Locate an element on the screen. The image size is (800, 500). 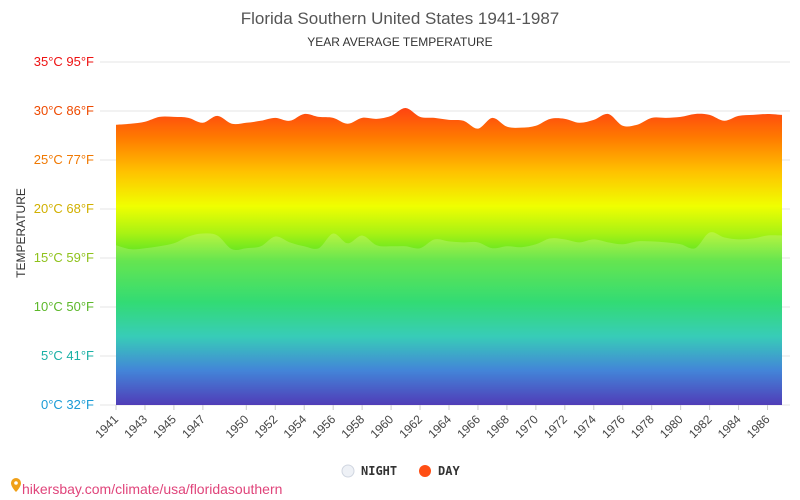
chart-subtitle: YEAR AVERAGE TEMPERATURE is located at coordinates (399, 42).